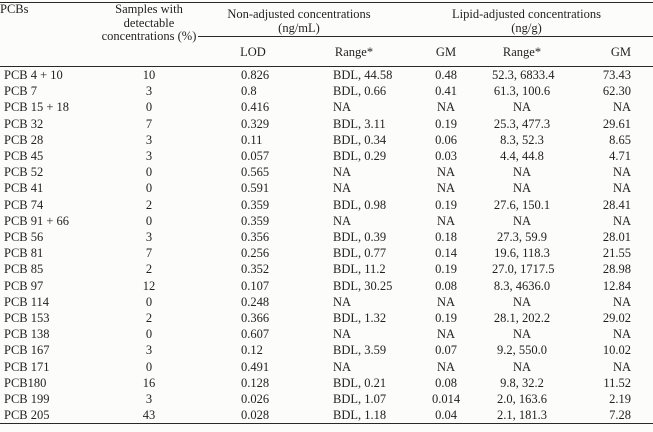 This screenshot has width=653, height=432. Describe the element at coordinates (522, 123) in the screenshot. I see `cell-range-lipid: 25.3, 477.3` at that location.